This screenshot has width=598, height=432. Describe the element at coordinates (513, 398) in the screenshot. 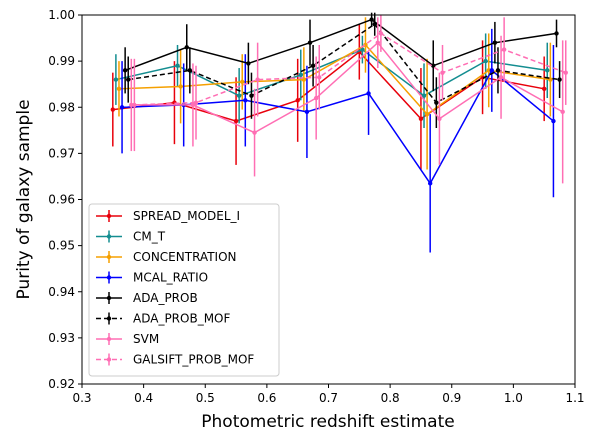

I see `x-tick-label: 1.0` at that location.